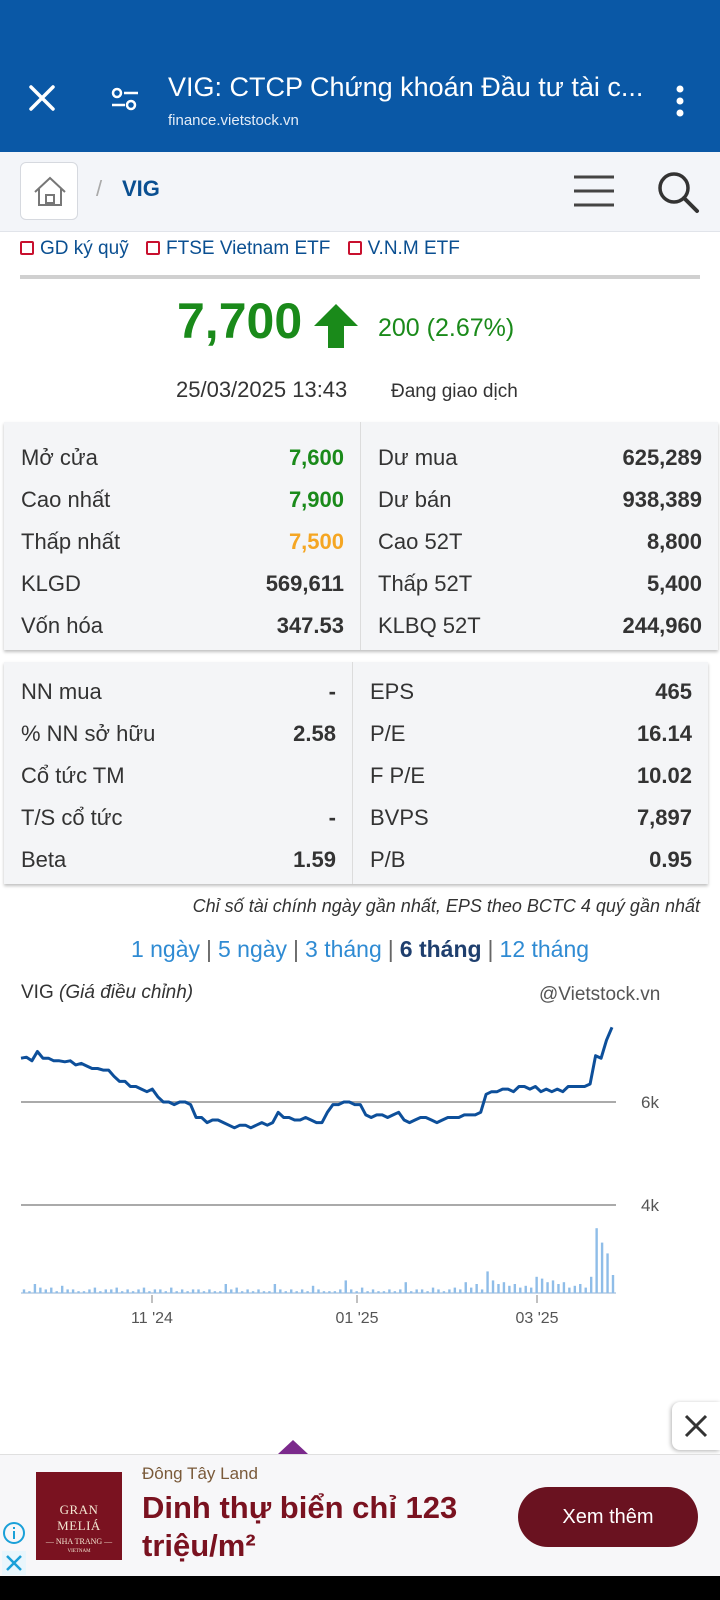  Describe the element at coordinates (178, 817) in the screenshot. I see `stat-row: T/S cổ tức -` at that location.